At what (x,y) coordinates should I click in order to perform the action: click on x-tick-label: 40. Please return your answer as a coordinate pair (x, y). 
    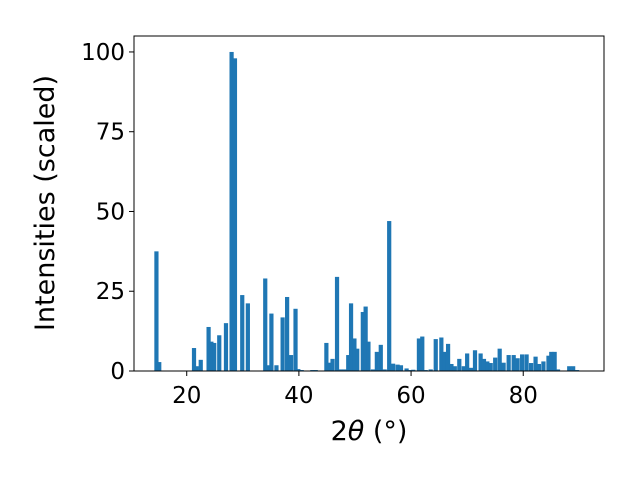
    Looking at the image, I should click on (298, 396).